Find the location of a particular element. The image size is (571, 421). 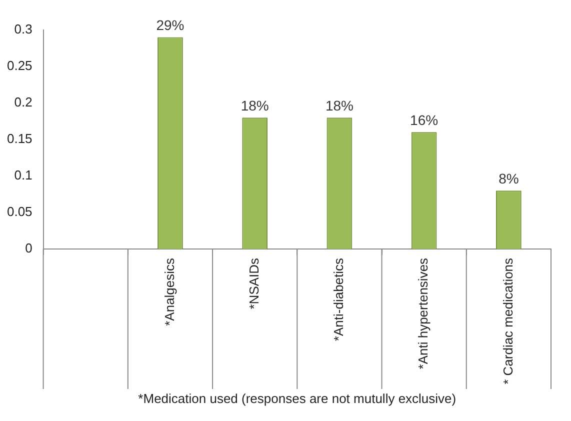

data-label: 16% is located at coordinates (424, 120).